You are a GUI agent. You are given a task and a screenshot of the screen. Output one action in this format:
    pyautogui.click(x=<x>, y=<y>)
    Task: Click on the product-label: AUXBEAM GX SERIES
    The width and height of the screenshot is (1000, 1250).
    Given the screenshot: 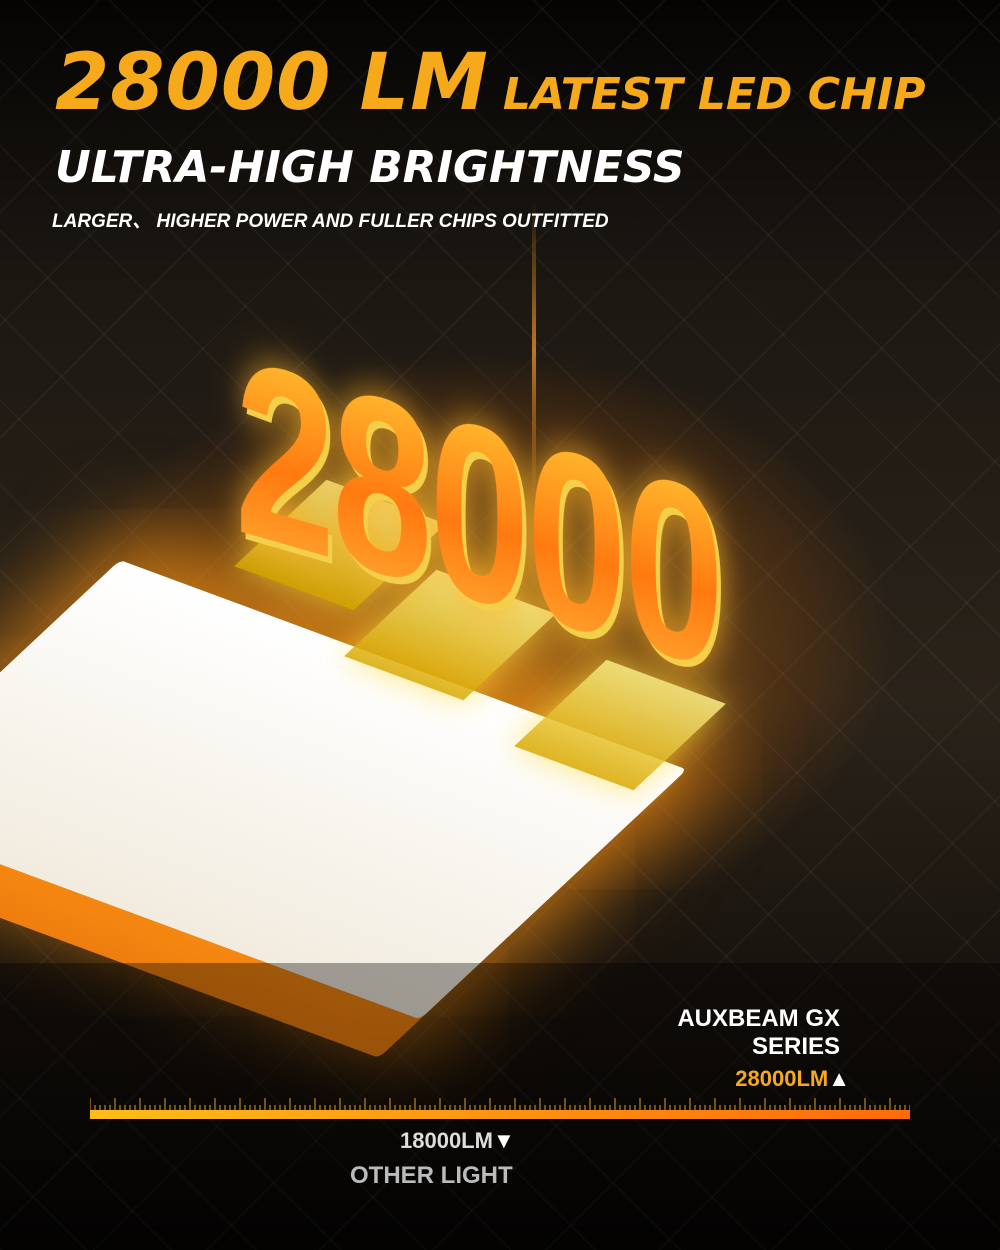 What is the action you would take?
    pyautogui.click(x=758, y=1033)
    